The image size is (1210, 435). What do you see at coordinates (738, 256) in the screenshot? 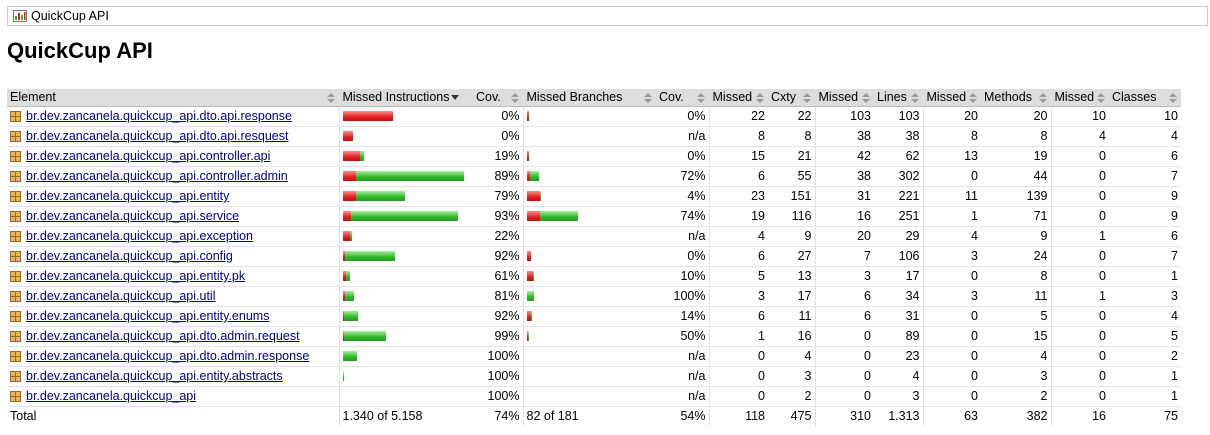
I see `cxty-missed: 6` at bounding box center [738, 256].